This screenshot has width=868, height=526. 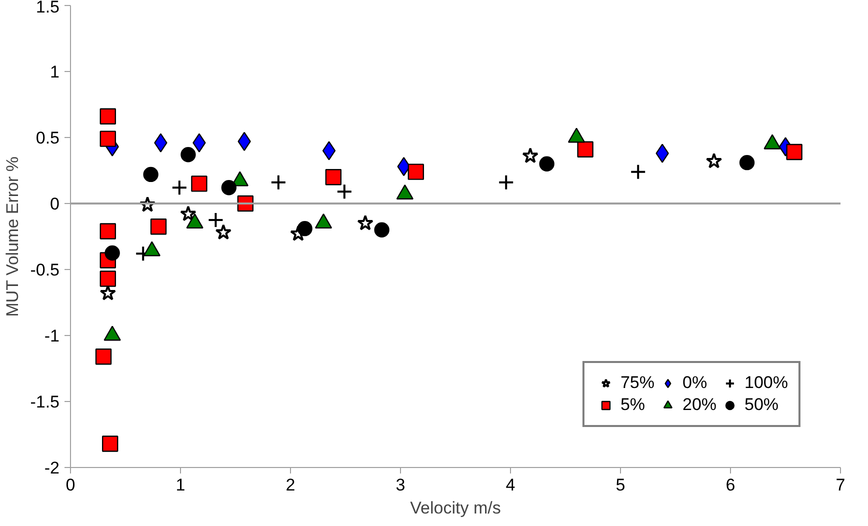 I want to click on legend-label: 75%, so click(x=637, y=383).